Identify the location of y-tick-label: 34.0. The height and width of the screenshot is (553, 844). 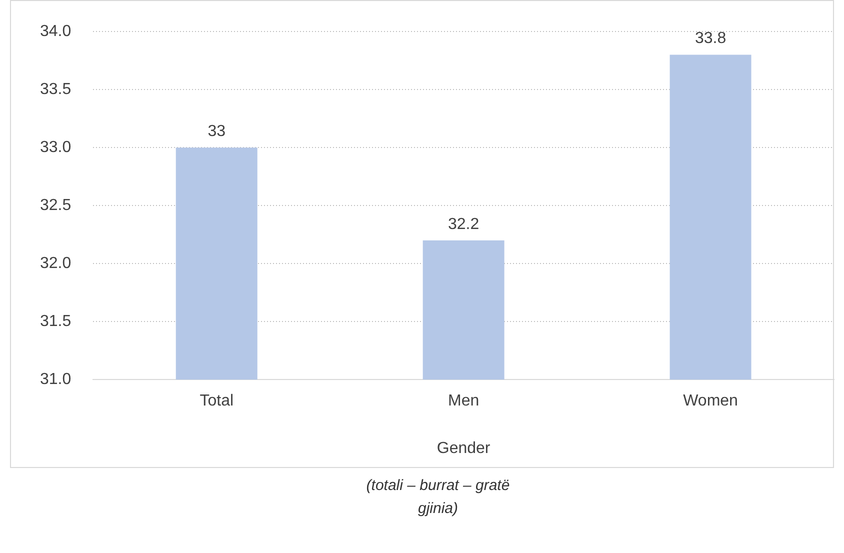
(56, 31).